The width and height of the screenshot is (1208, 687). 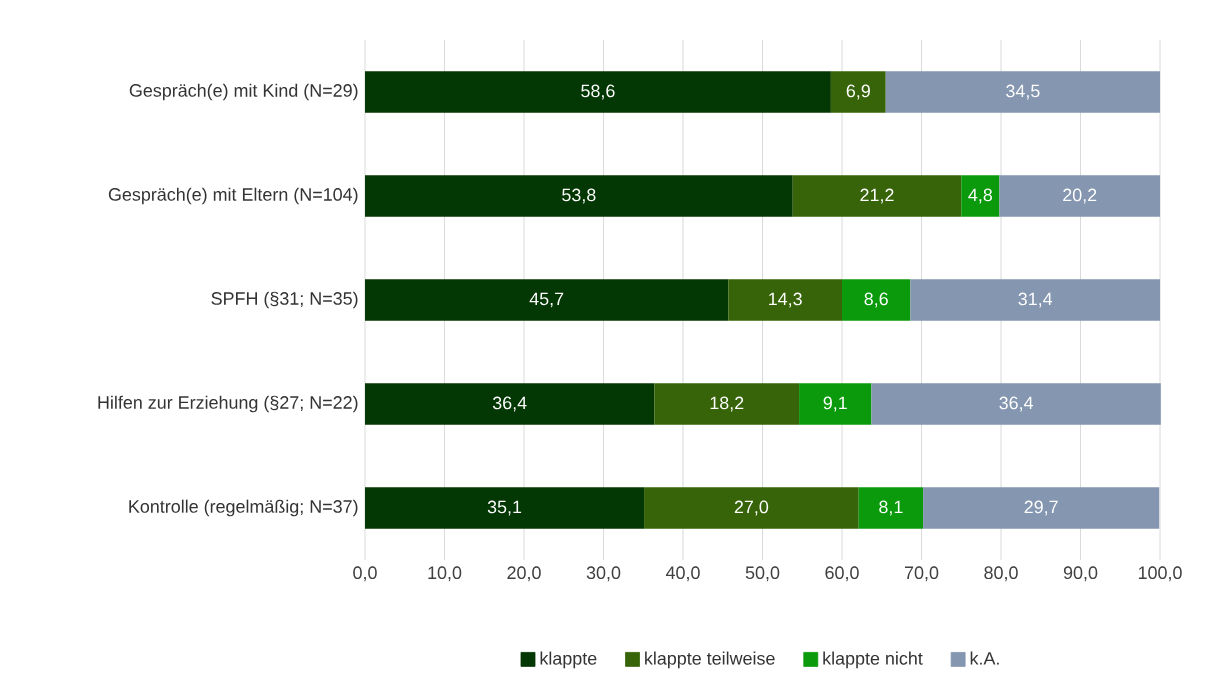 I want to click on data-label: 58,6, so click(x=598, y=92).